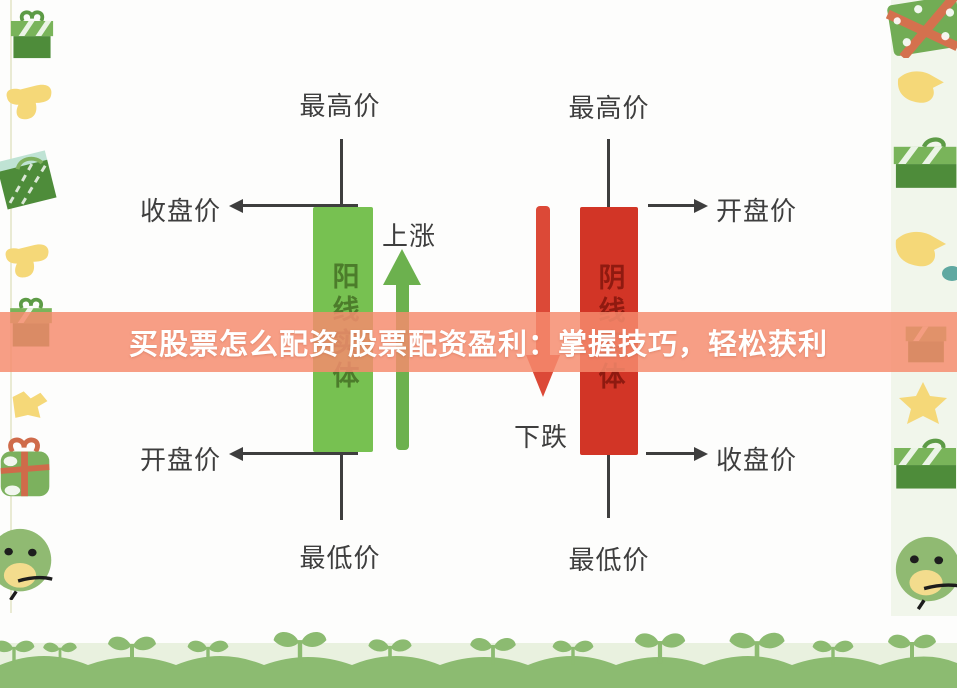  I want to click on bearish-high-label: 最高价, so click(609, 108).